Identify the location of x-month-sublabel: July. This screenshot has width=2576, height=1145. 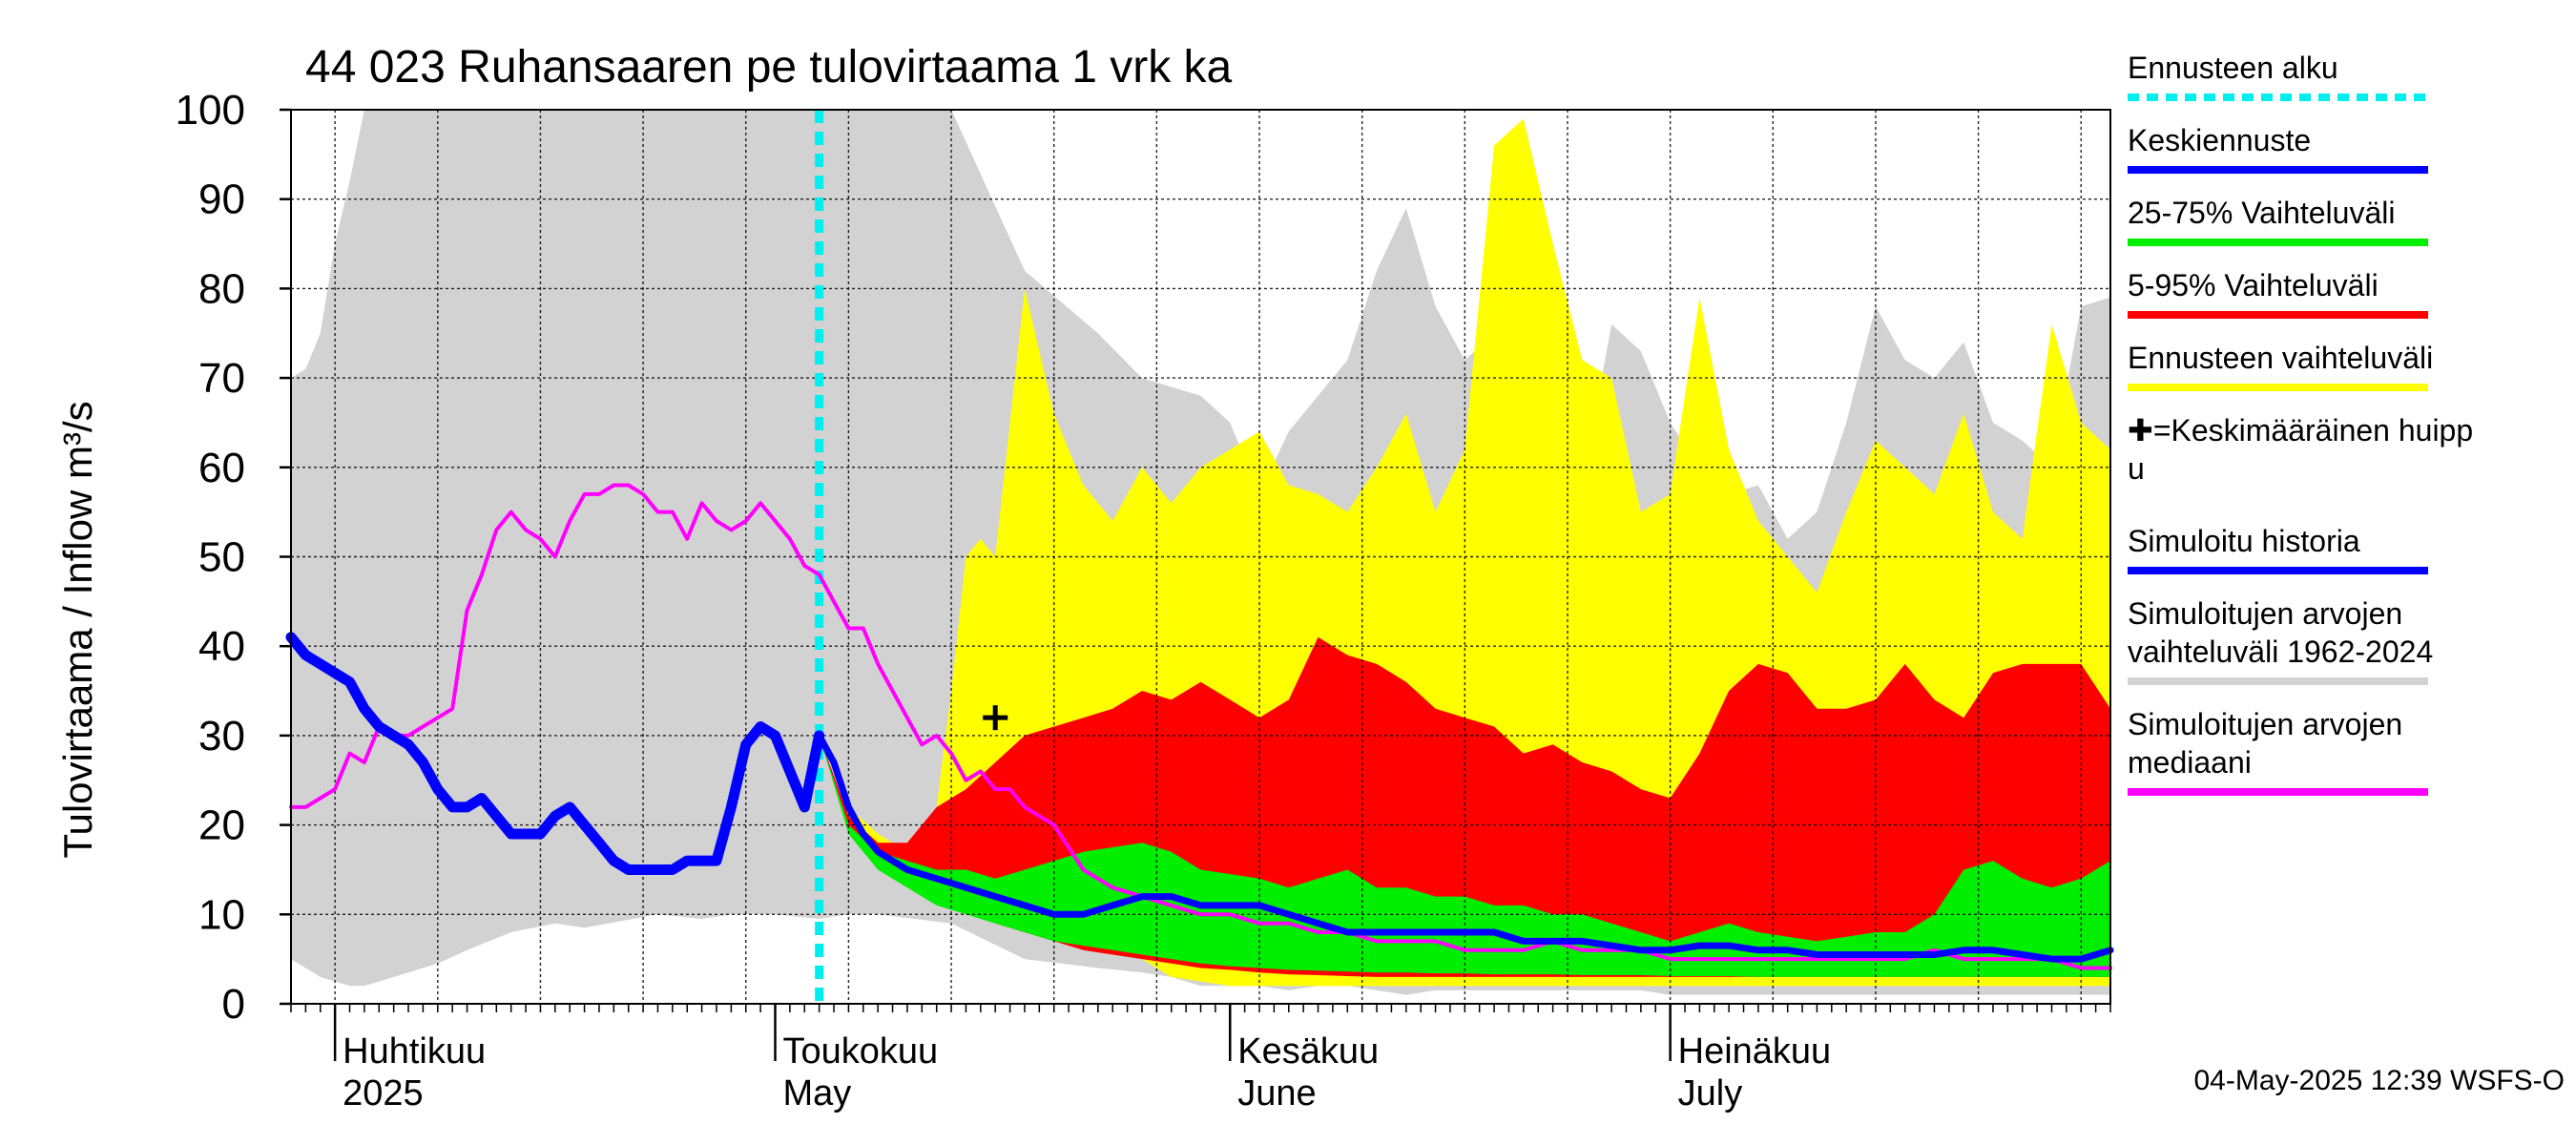
(1710, 1094).